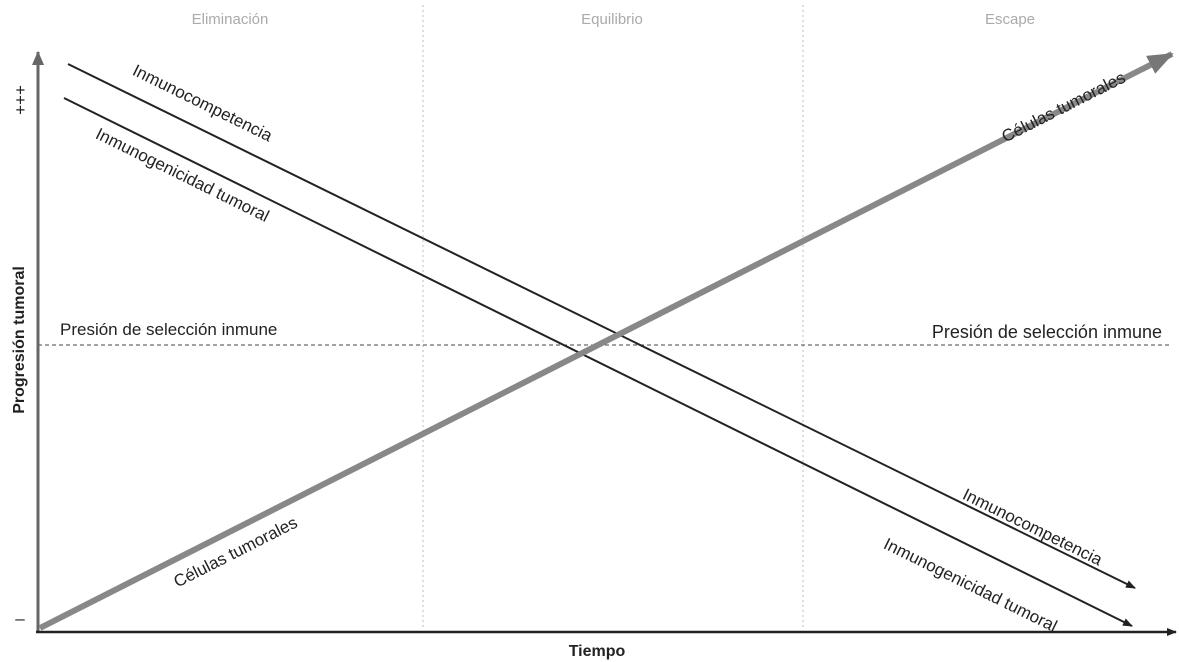 This screenshot has width=1179, height=662. Describe the element at coordinates (1010, 19) in the screenshot. I see `phase-label: Escape` at that location.